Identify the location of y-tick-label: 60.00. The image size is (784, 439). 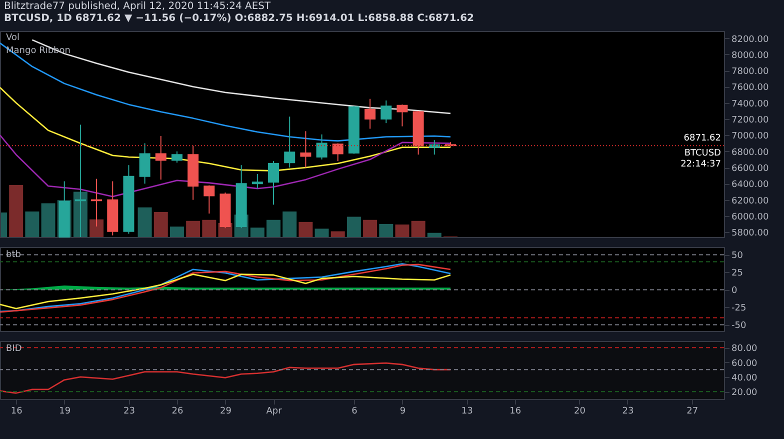
(745, 363).